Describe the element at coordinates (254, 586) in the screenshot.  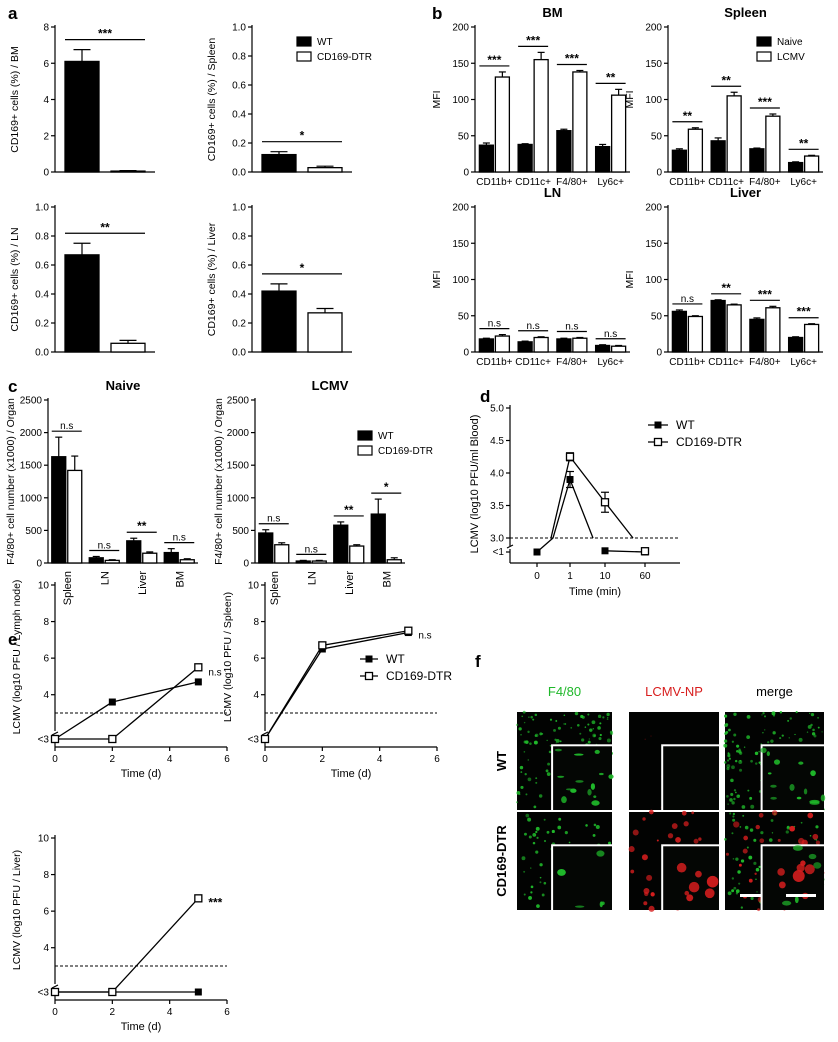
I see `y-tick-label: 10` at that location.